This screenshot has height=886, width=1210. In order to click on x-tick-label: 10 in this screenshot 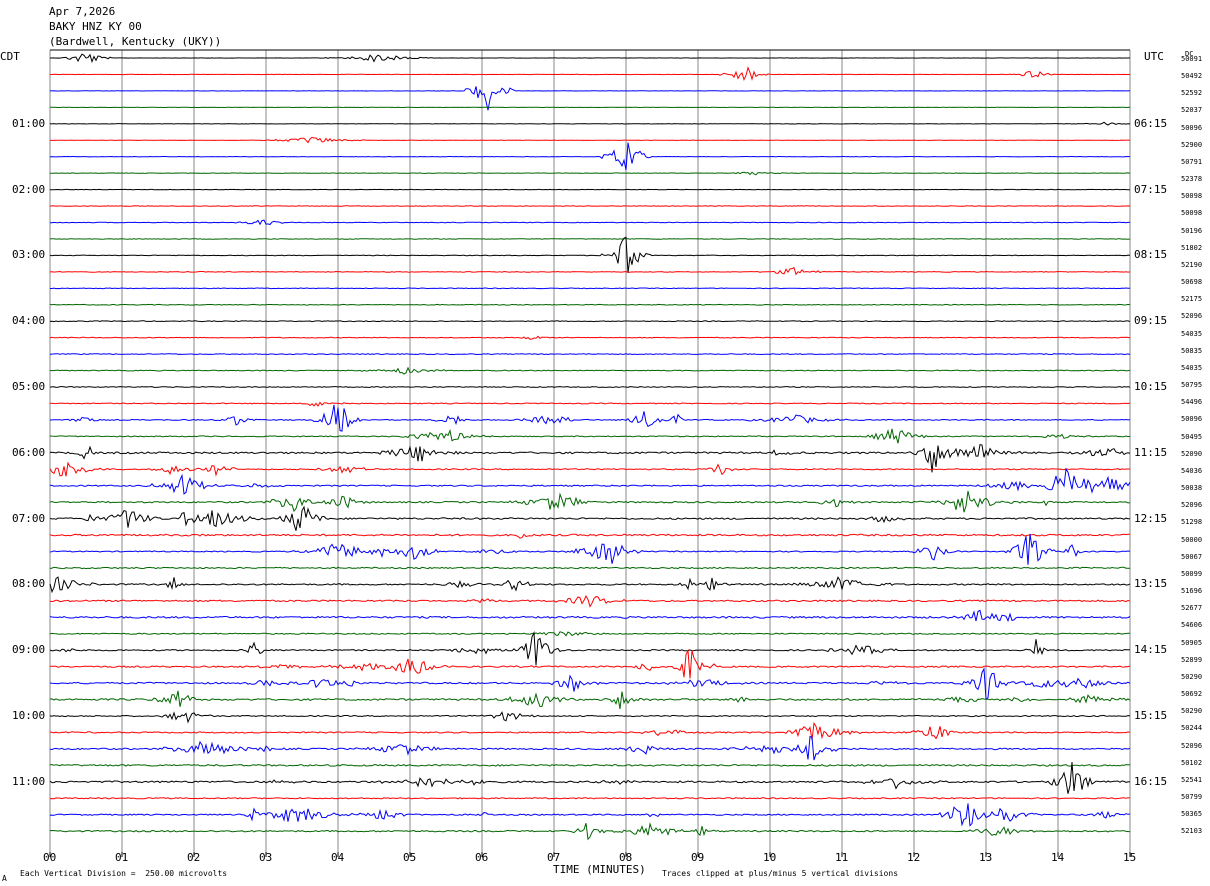, I will do `click(770, 857)`.